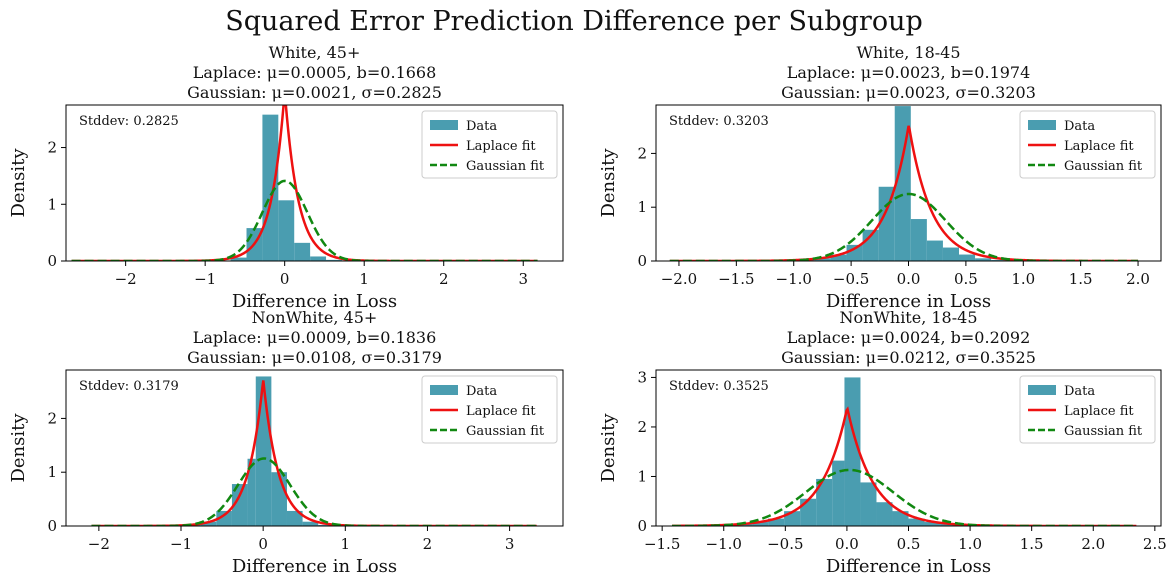 The image size is (1170, 586). What do you see at coordinates (679, 279) in the screenshot?
I see `x-tick-label: −2.0` at bounding box center [679, 279].